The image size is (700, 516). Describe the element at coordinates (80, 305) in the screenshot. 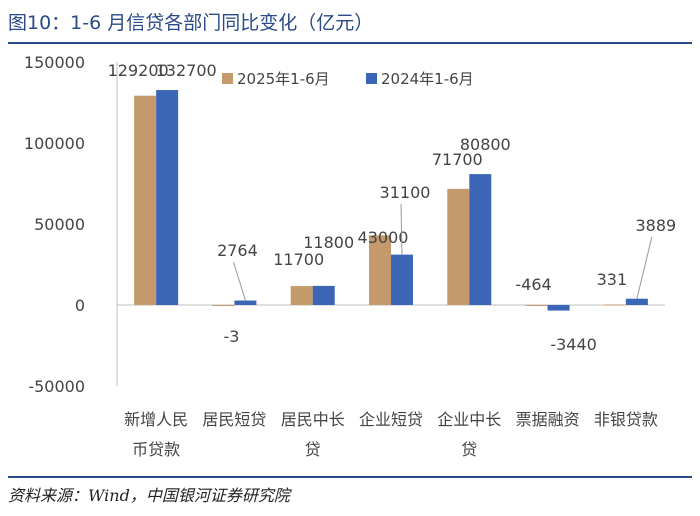

I see `y-tick-label: 0` at that location.